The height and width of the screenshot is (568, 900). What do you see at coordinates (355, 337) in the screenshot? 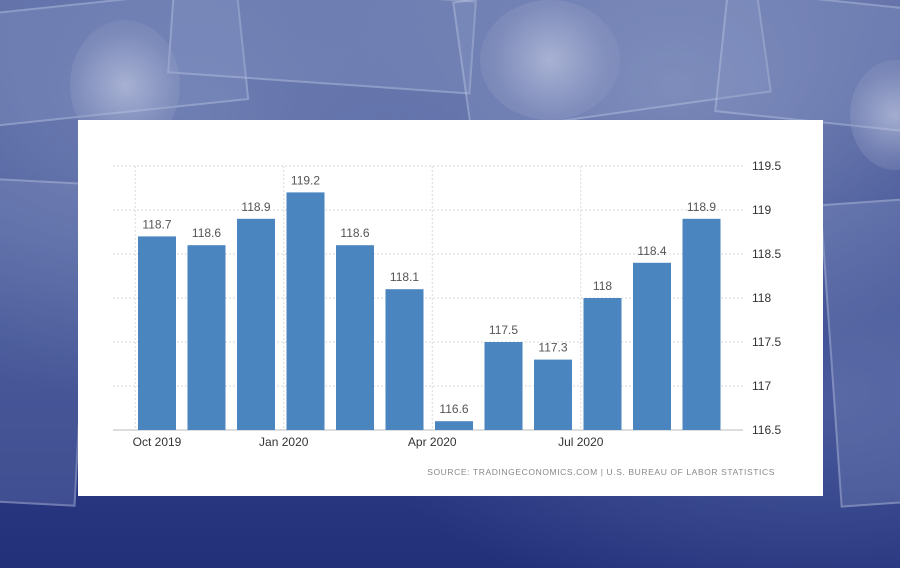
I see `bar-feb-2020` at bounding box center [355, 337].